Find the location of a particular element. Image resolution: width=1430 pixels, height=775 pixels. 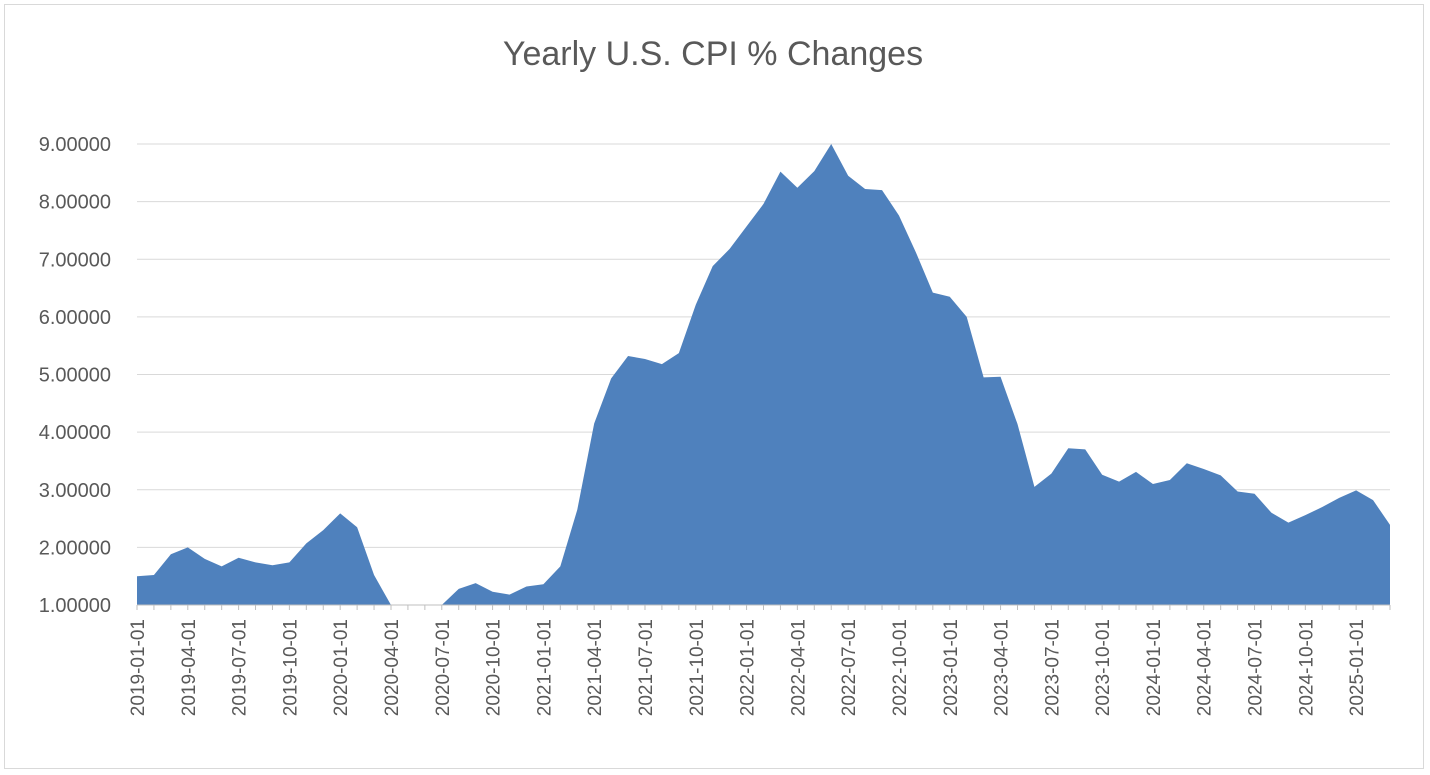

x-tick-label: 2023-01-01 is located at coordinates (951, 667).